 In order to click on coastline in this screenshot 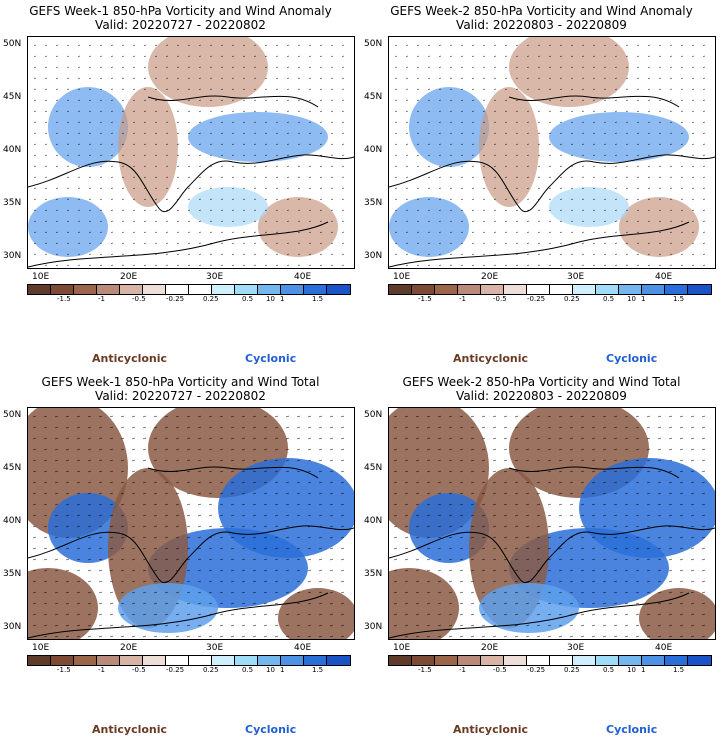, I will do `click(191, 552)`.